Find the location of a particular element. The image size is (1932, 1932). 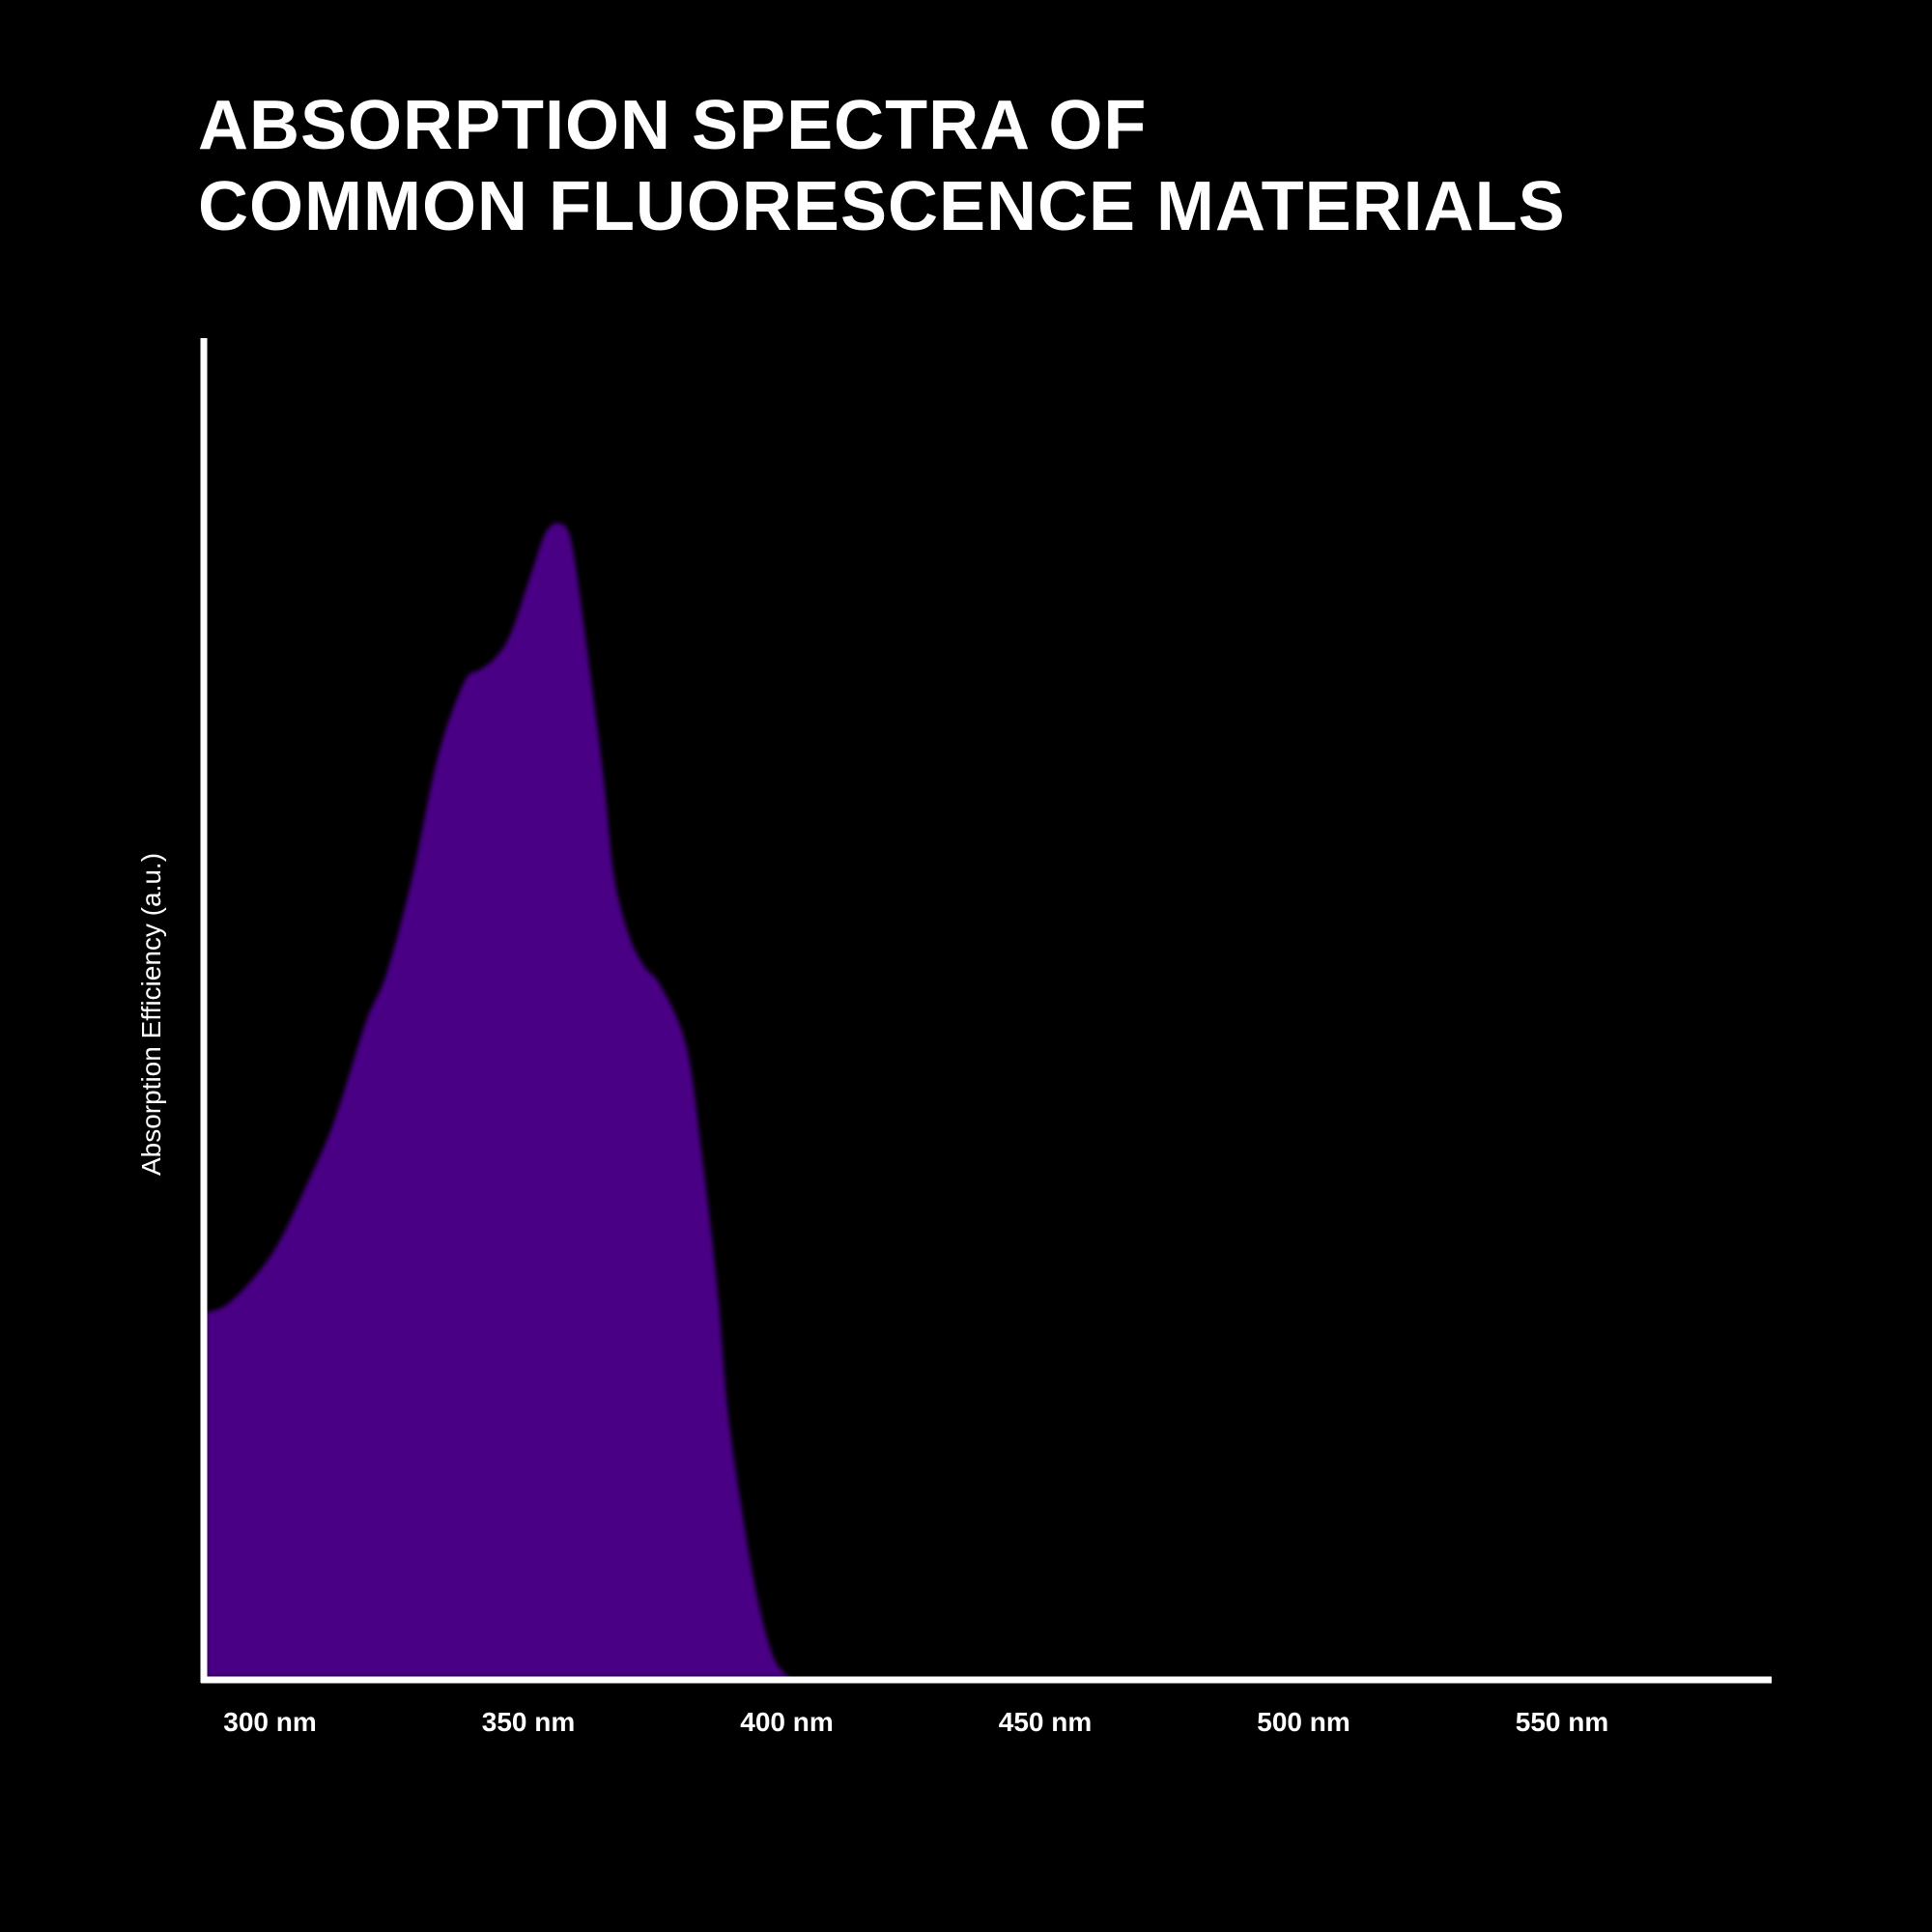

x-tick-label-450: 450 nm is located at coordinates (1046, 1722).